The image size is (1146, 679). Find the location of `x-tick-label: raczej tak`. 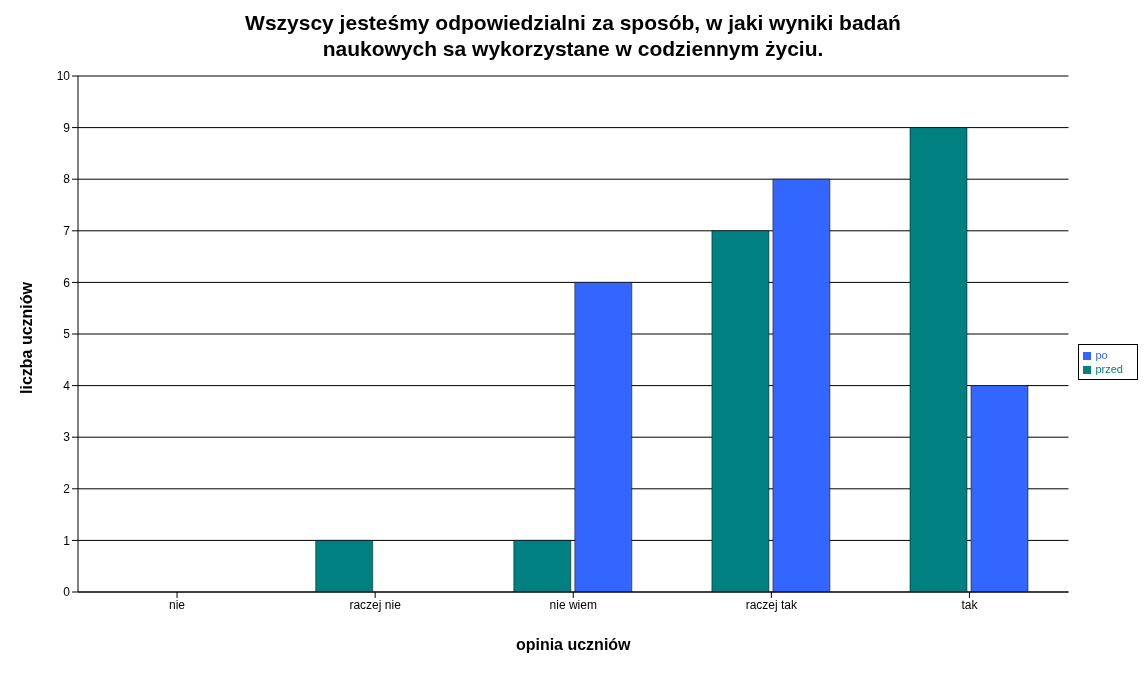

x-tick-label: raczej tak is located at coordinates (771, 604).